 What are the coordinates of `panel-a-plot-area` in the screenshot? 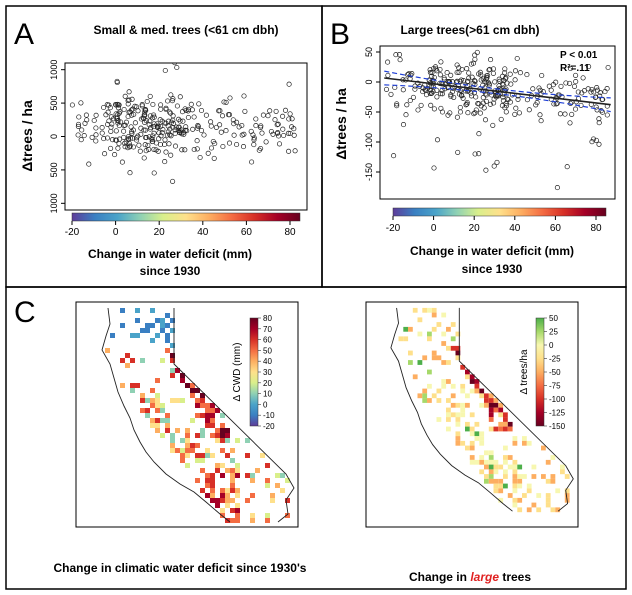 It's located at (186, 136).